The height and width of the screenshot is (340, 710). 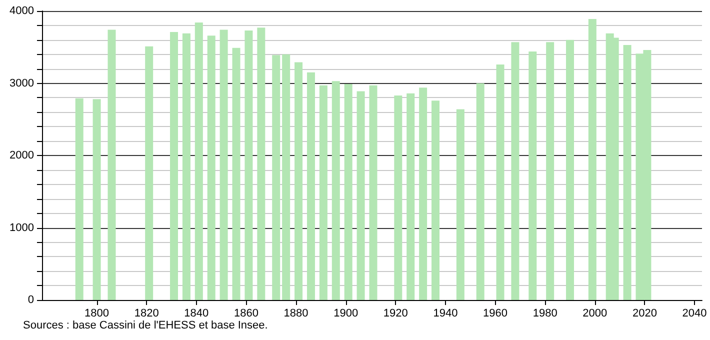 What do you see at coordinates (145, 326) in the screenshot?
I see `source-note: Sources : base Cassini de l'EHESS et base Insee.` at bounding box center [145, 326].